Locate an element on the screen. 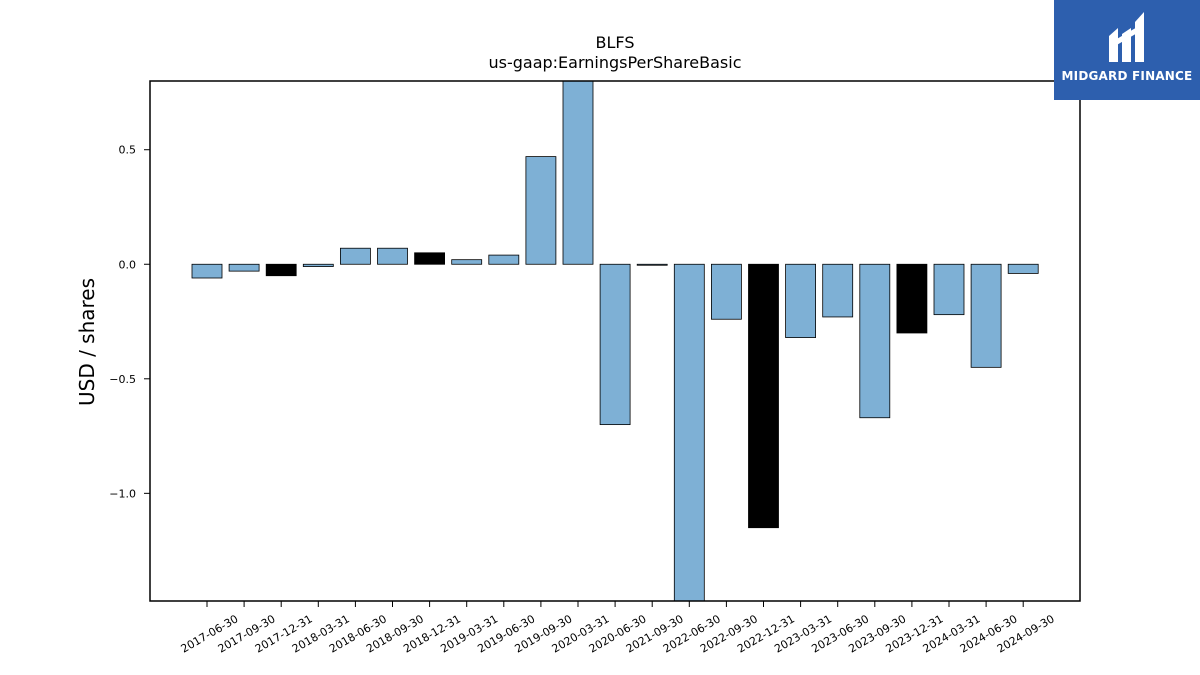 The width and height of the screenshot is (1200, 675). y-tick-label: 0.0 is located at coordinates (128, 264).